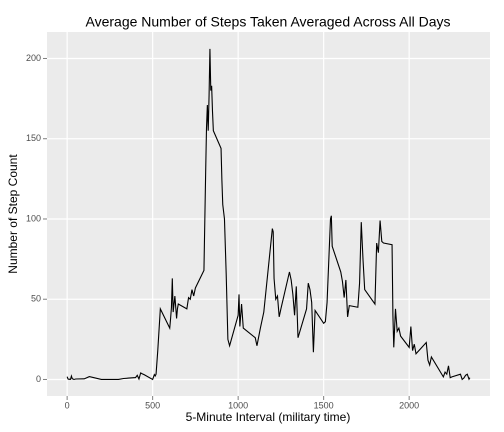 The height and width of the screenshot is (432, 504). I want to click on x-axis-label: 5-Minute Interval (military time), so click(268, 417).